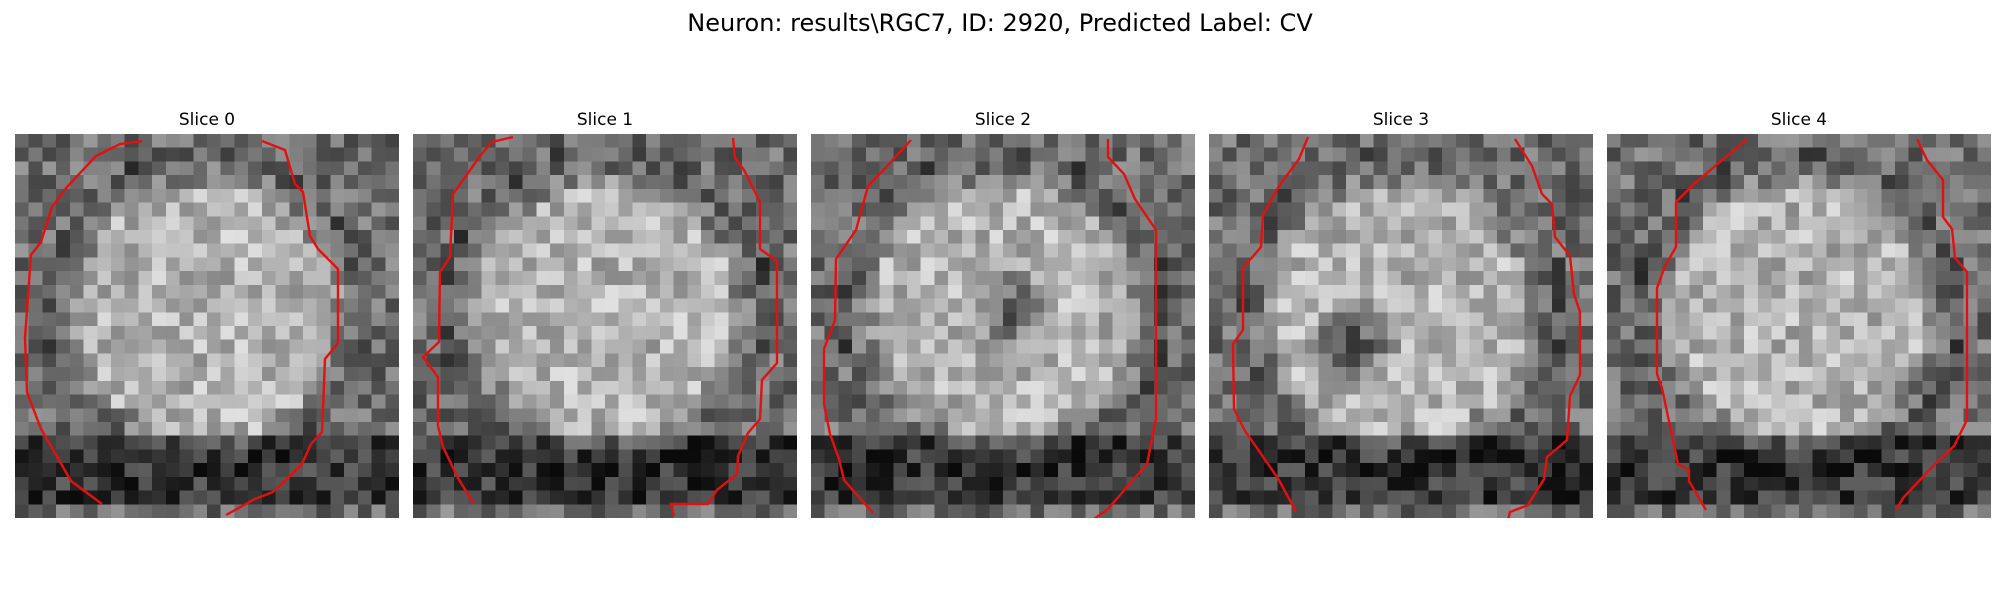 This screenshot has width=2000, height=600. I want to click on slice-0-title: Slice 0, so click(207, 120).